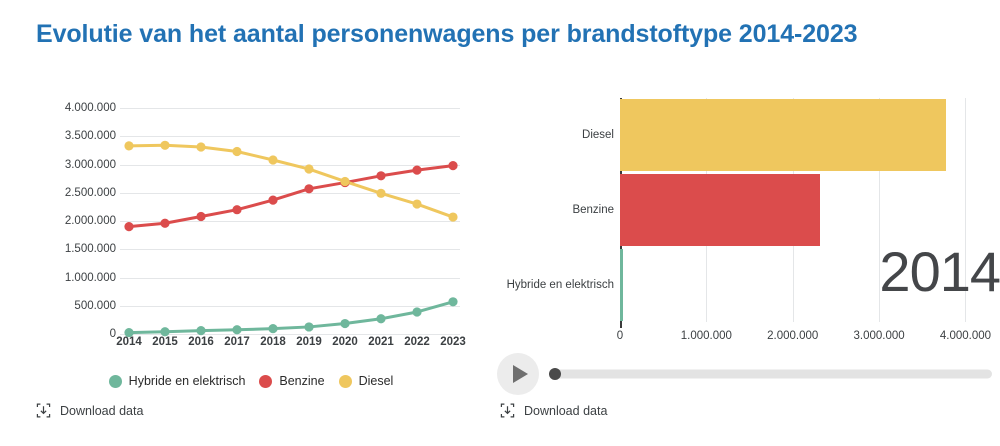 This screenshot has height=446, width=1000. Describe the element at coordinates (251, 381) in the screenshot. I see `line-chart-legend: Hybride en elektrisch Benzine Diesel` at that location.